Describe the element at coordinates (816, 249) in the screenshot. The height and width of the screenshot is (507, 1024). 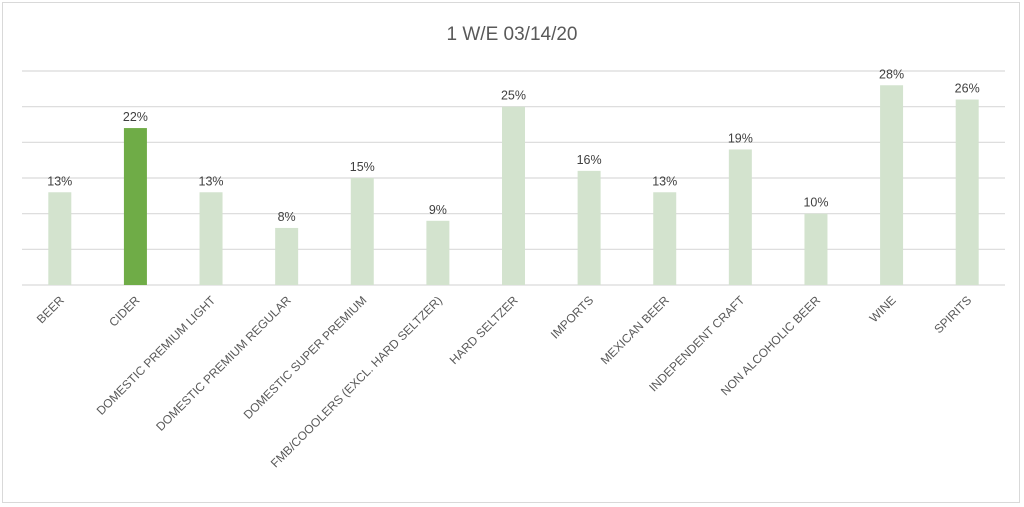
I see `bar-non-alcoholic-beer` at that location.